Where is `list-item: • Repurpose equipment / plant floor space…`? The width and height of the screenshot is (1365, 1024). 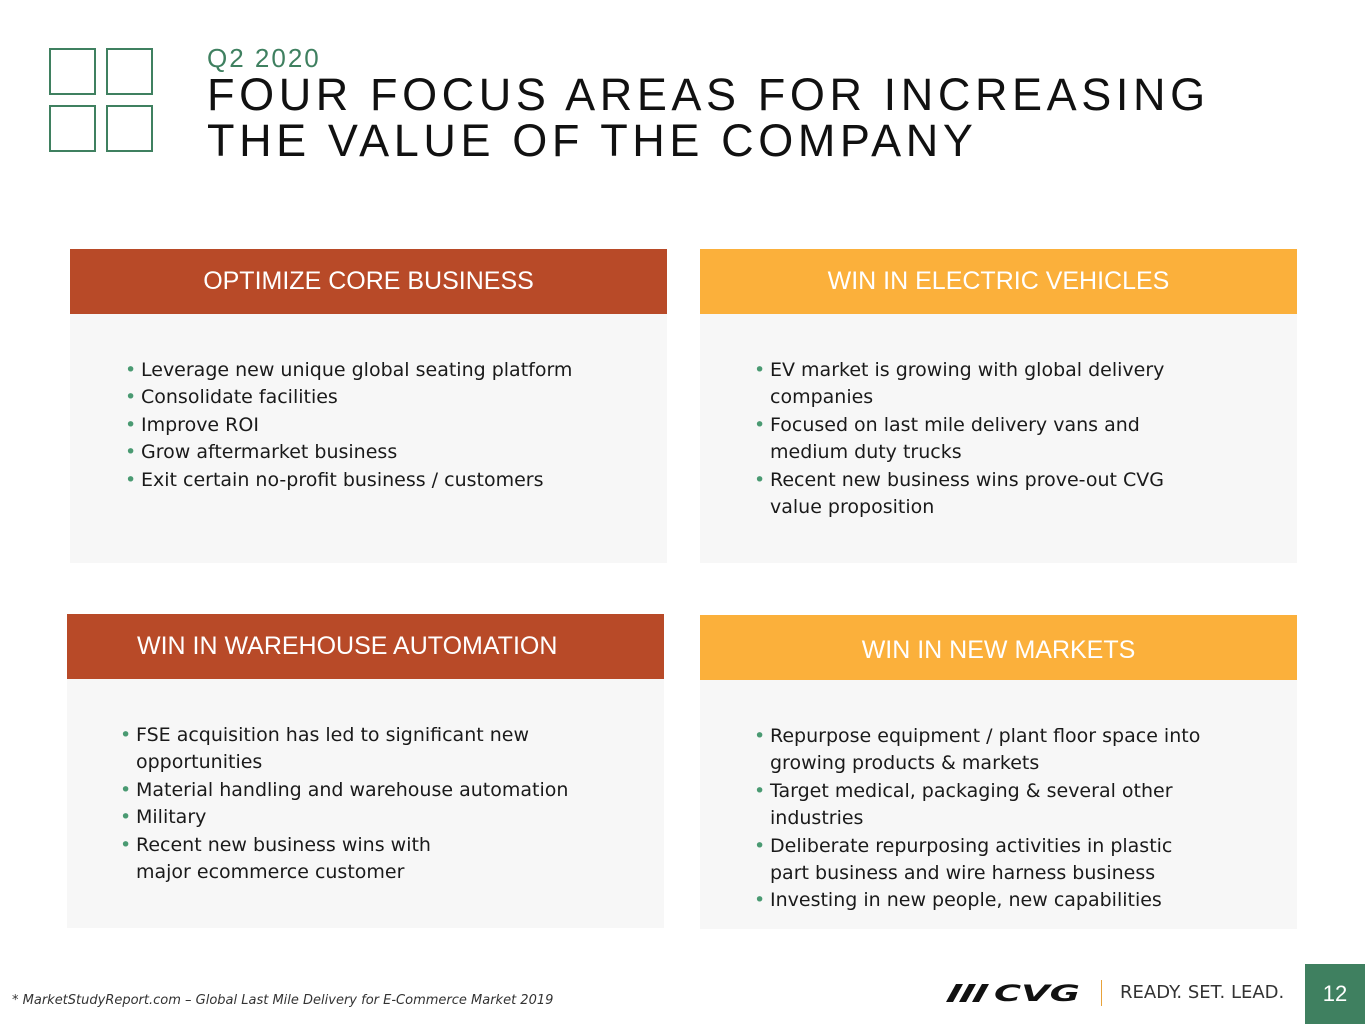 list-item: • Repurpose equipment / plant floor space… is located at coordinates (977, 750).